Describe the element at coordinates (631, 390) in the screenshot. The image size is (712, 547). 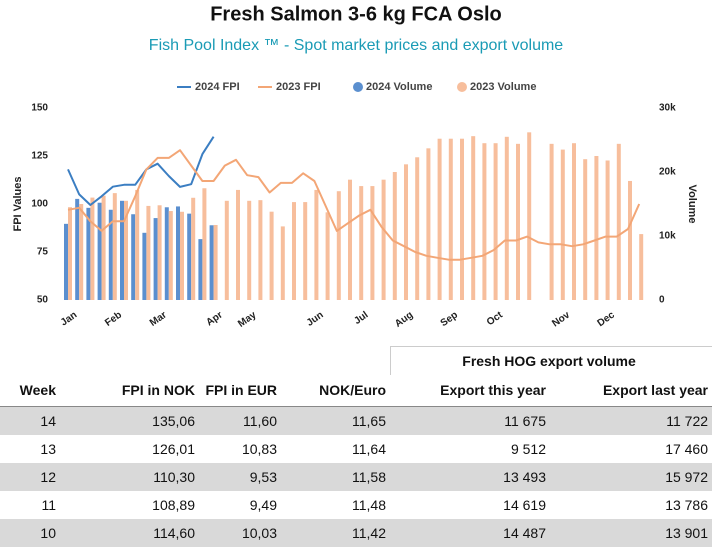
I see `column-header: Export last year` at that location.